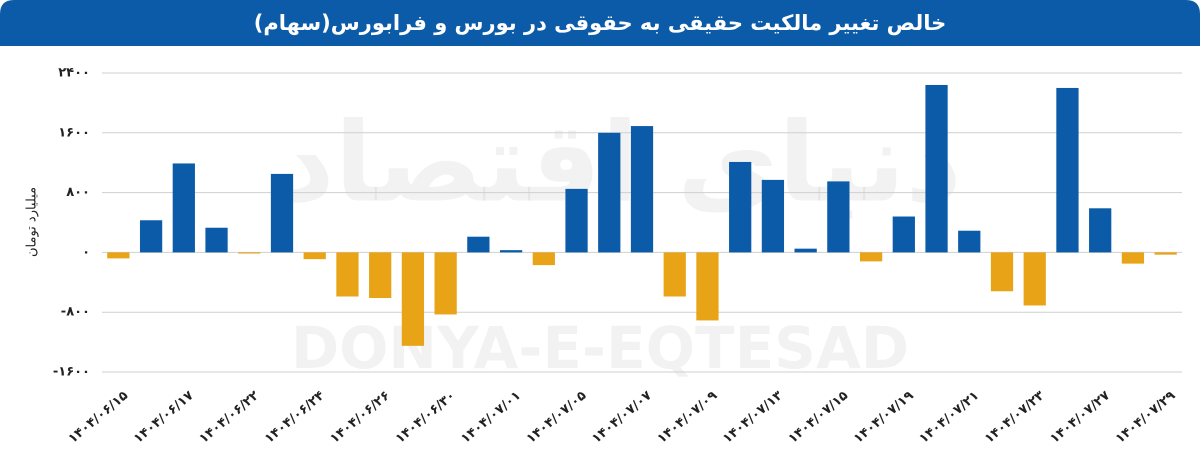 This screenshot has height=453, width=1200. I want to click on x-tick-label: ۱۴۰۴/۰۶/۲۶, so click(360, 417).